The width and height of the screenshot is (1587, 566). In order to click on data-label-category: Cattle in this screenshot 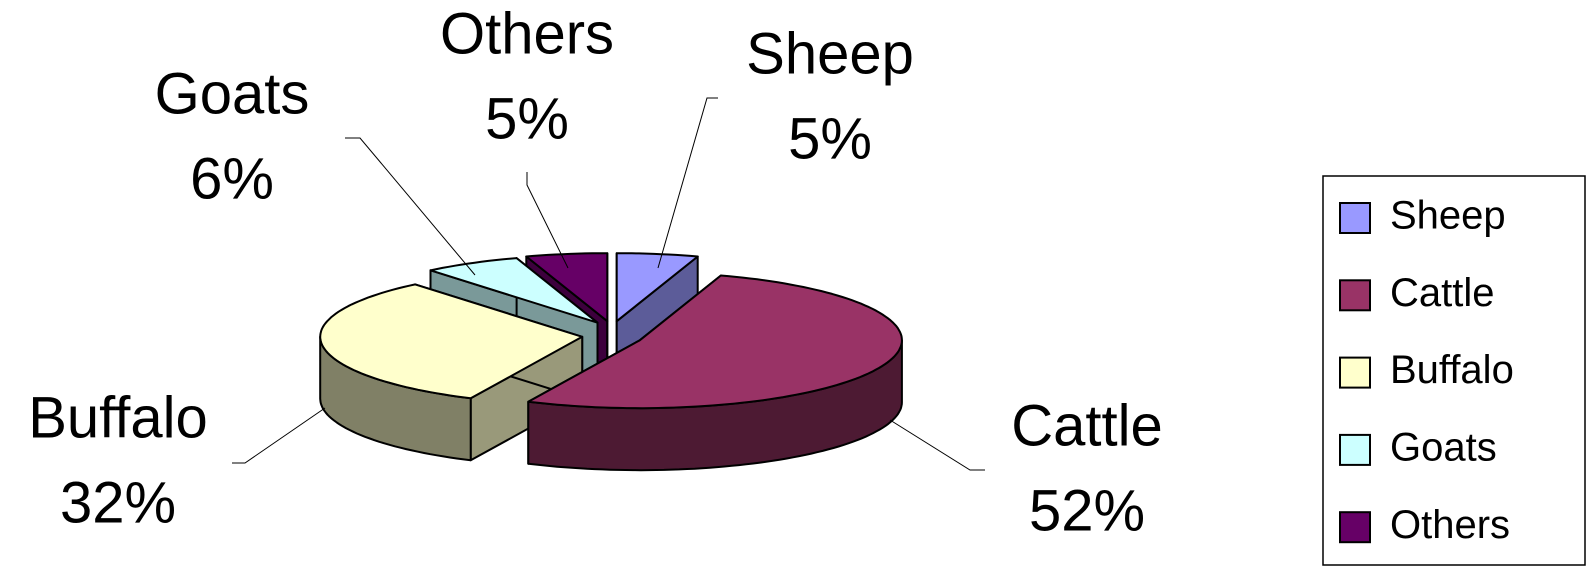, I will do `click(1087, 425)`.